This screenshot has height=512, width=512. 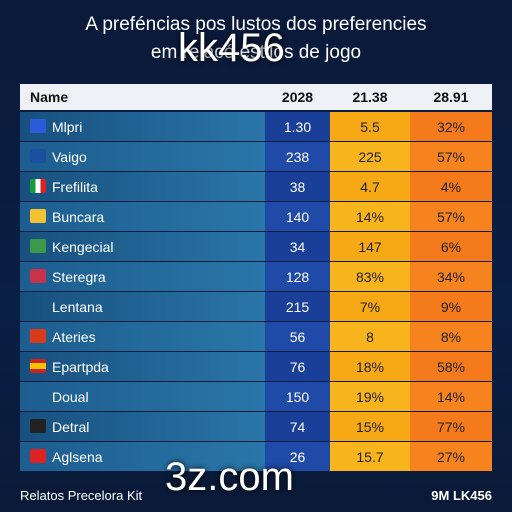 What do you see at coordinates (142, 216) in the screenshot?
I see `table-cell: Buncara` at bounding box center [142, 216].